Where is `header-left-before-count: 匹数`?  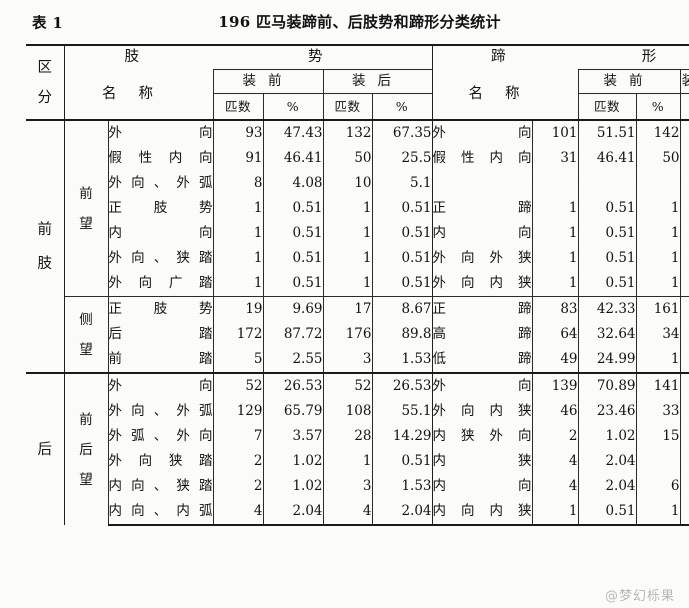 header-left-before-count: 匹数 is located at coordinates (238, 106).